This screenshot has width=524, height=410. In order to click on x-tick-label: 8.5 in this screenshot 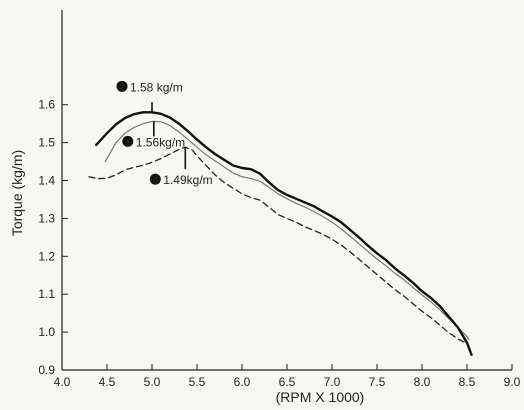, I will do `click(467, 382)`.